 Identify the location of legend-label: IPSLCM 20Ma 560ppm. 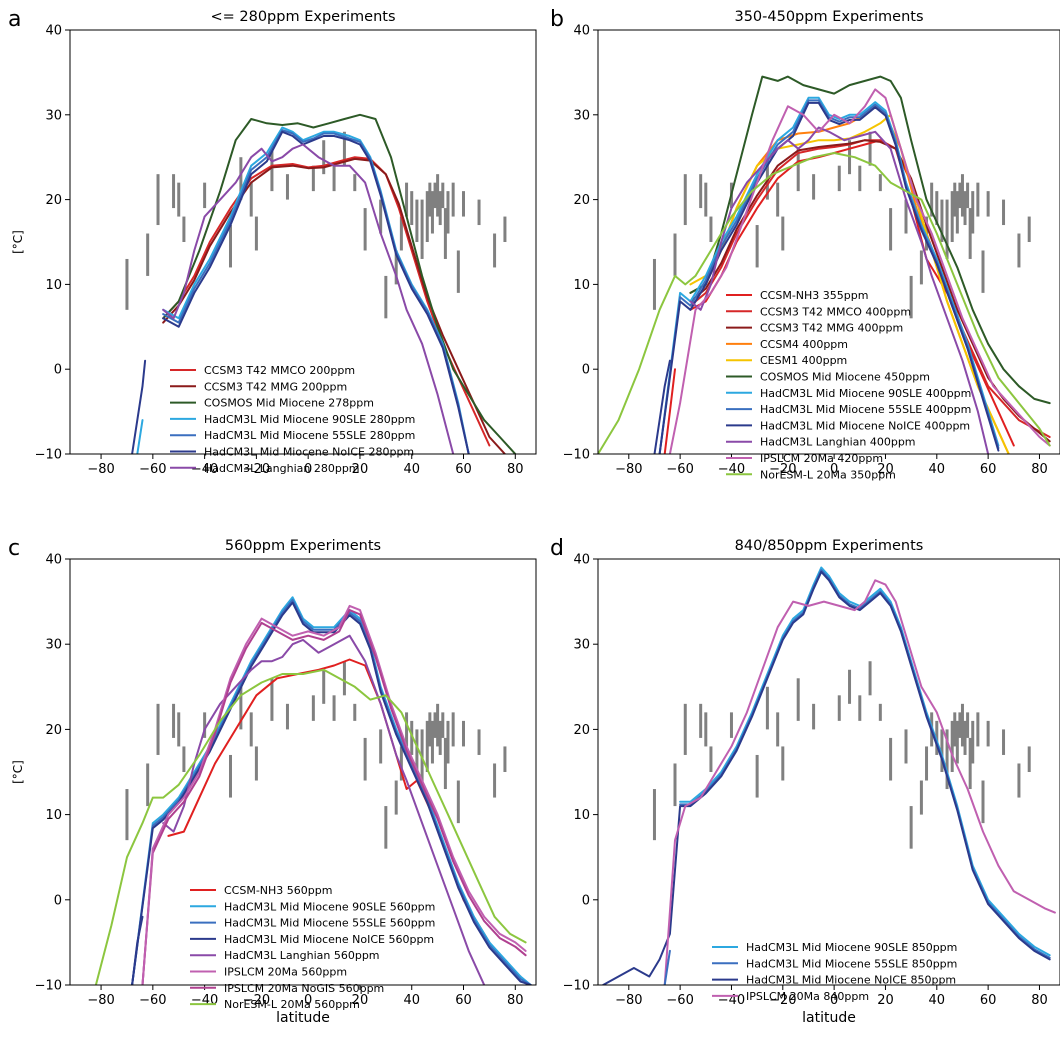
(285, 972).